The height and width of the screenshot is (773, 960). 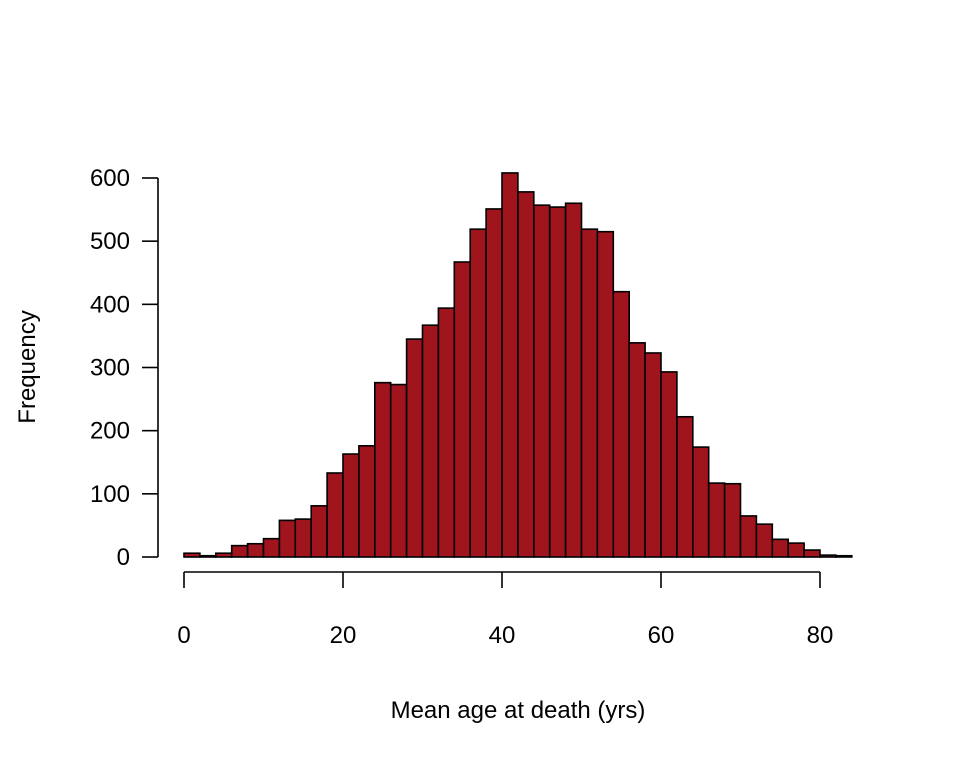 I want to click on x-tick-label: 0, so click(x=183, y=635).